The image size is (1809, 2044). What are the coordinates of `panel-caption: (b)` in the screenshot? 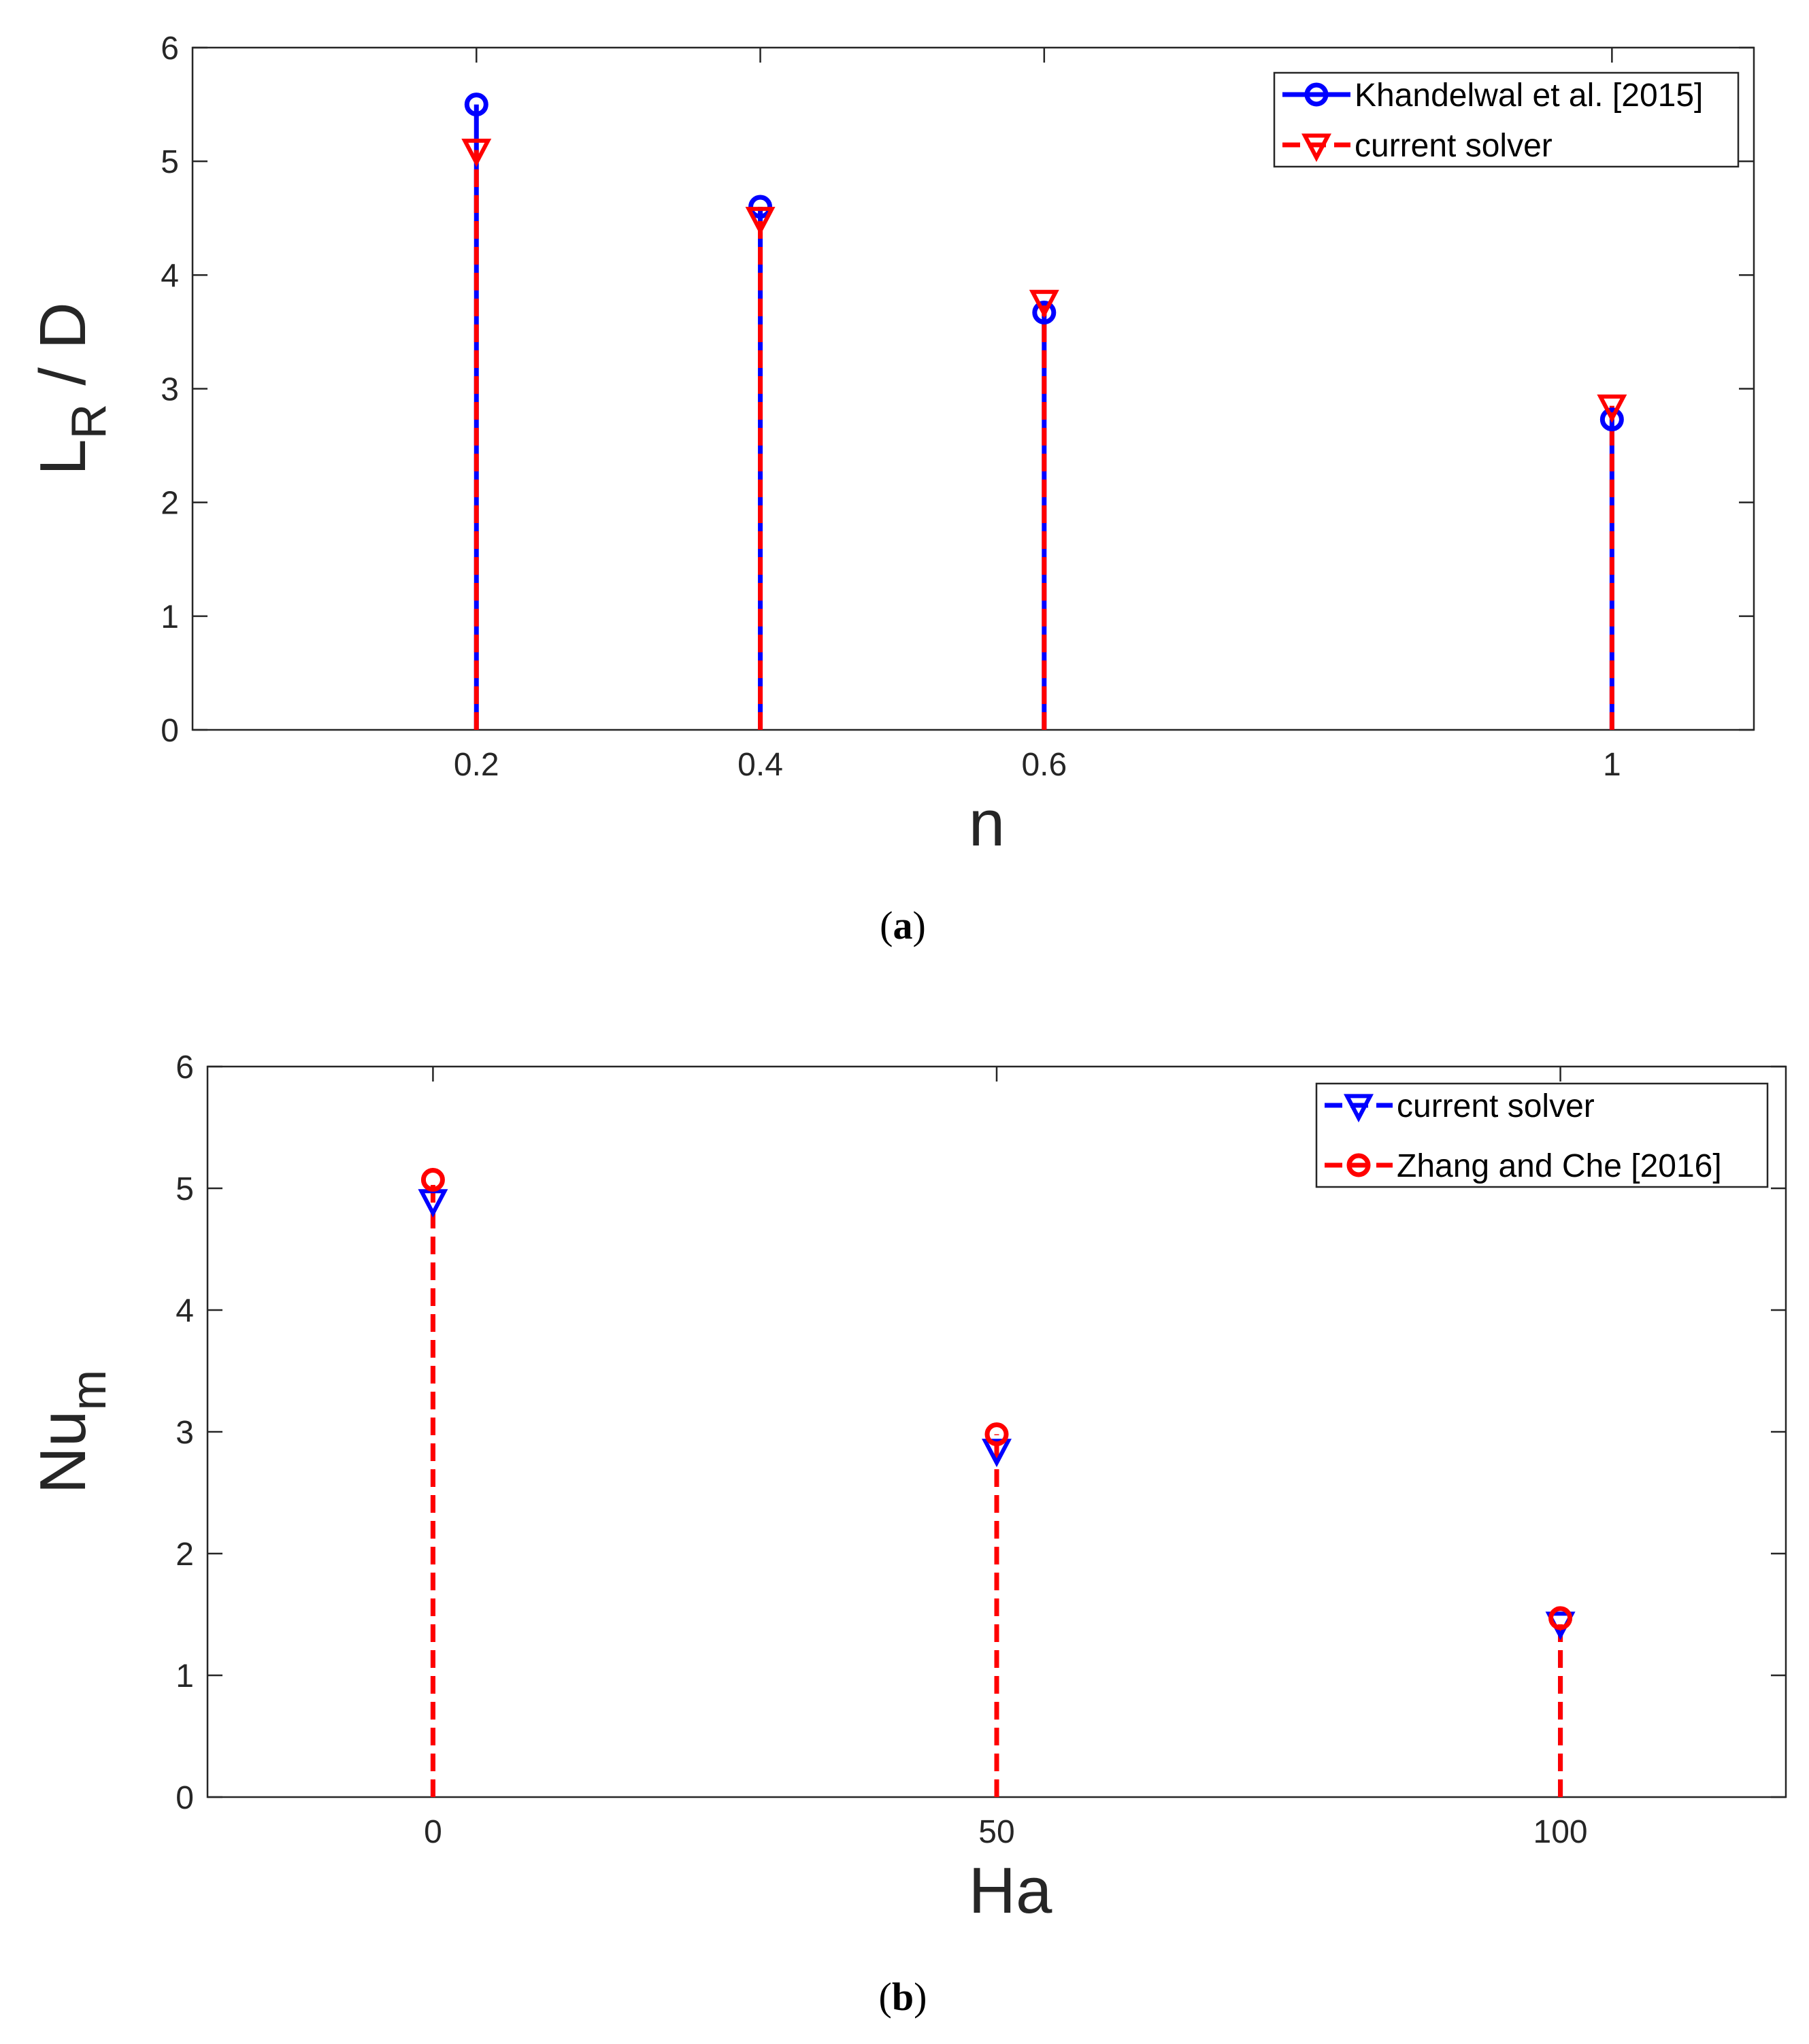 It's located at (903, 1997).